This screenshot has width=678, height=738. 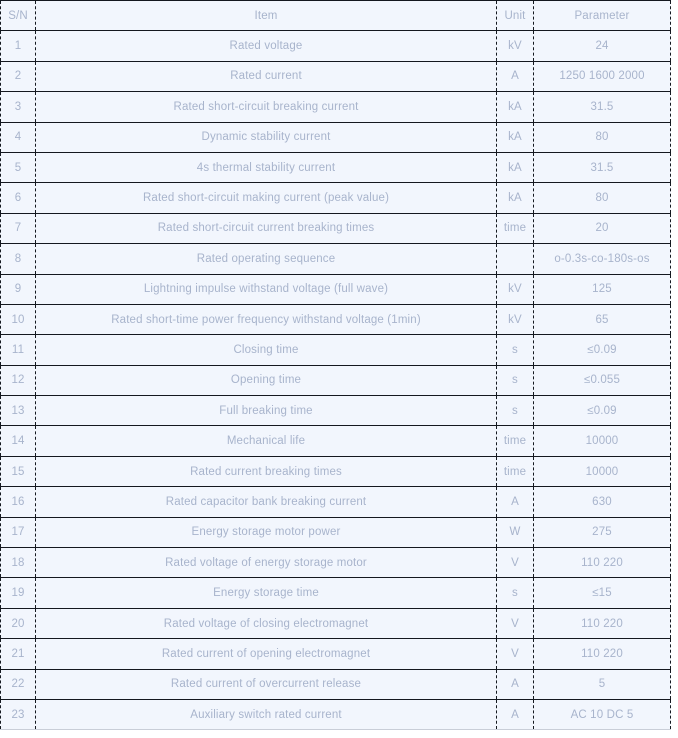 I want to click on row-sn: 23, so click(x=18, y=714).